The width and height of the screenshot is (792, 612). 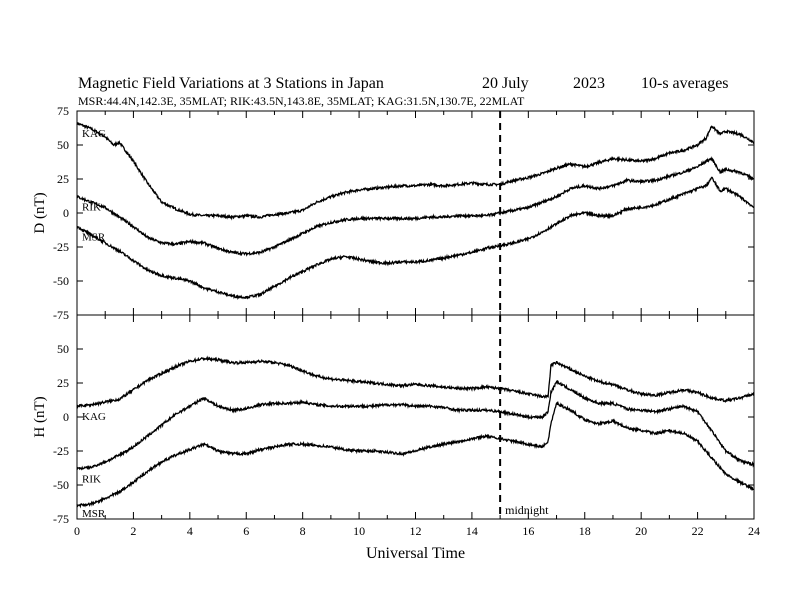 What do you see at coordinates (754, 531) in the screenshot?
I see `x-tick-label: 24` at bounding box center [754, 531].